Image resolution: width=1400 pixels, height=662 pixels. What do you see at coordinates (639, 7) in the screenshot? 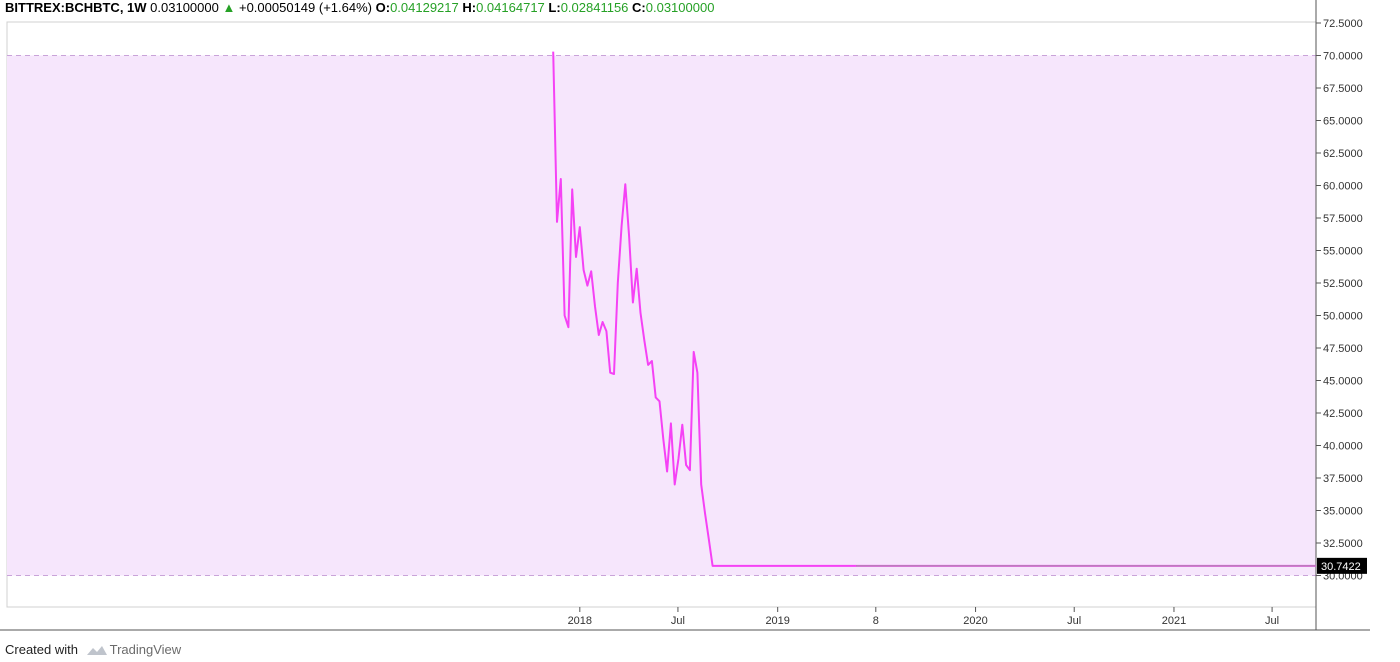
I see `close-label: C:` at bounding box center [639, 7].